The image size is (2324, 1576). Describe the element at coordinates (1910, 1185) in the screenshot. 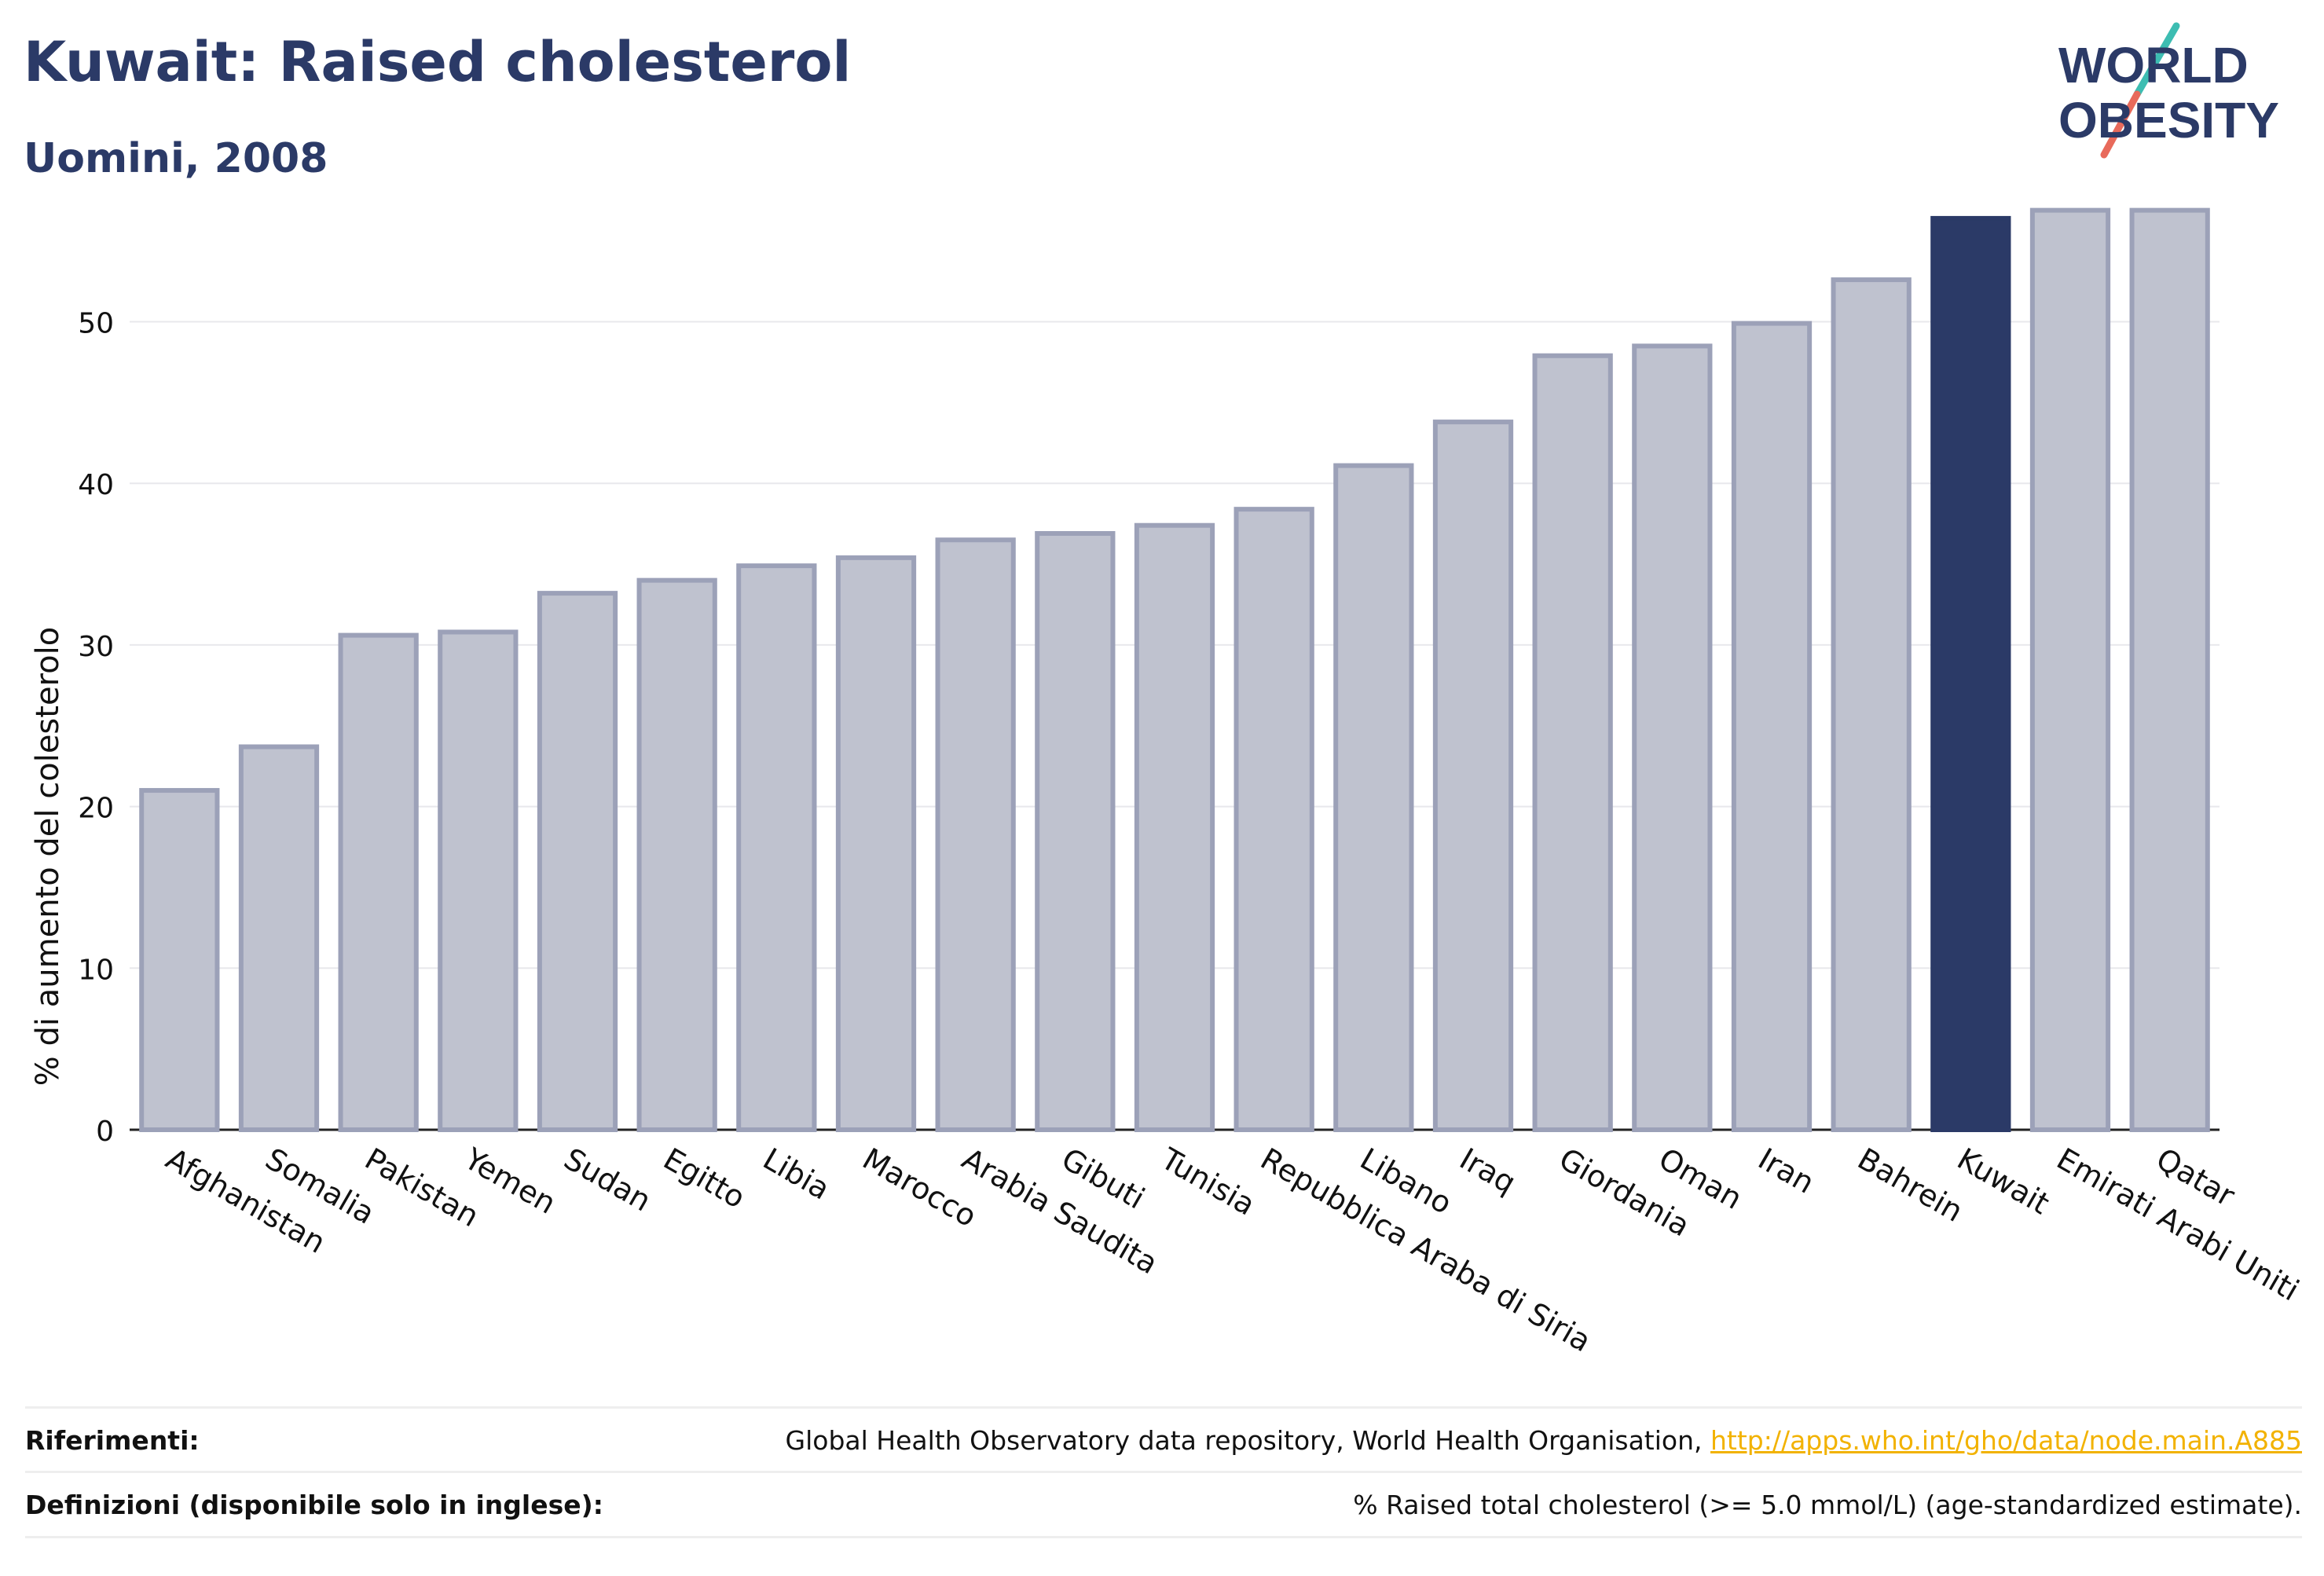

I see `x-tick-label: Bahrein` at that location.